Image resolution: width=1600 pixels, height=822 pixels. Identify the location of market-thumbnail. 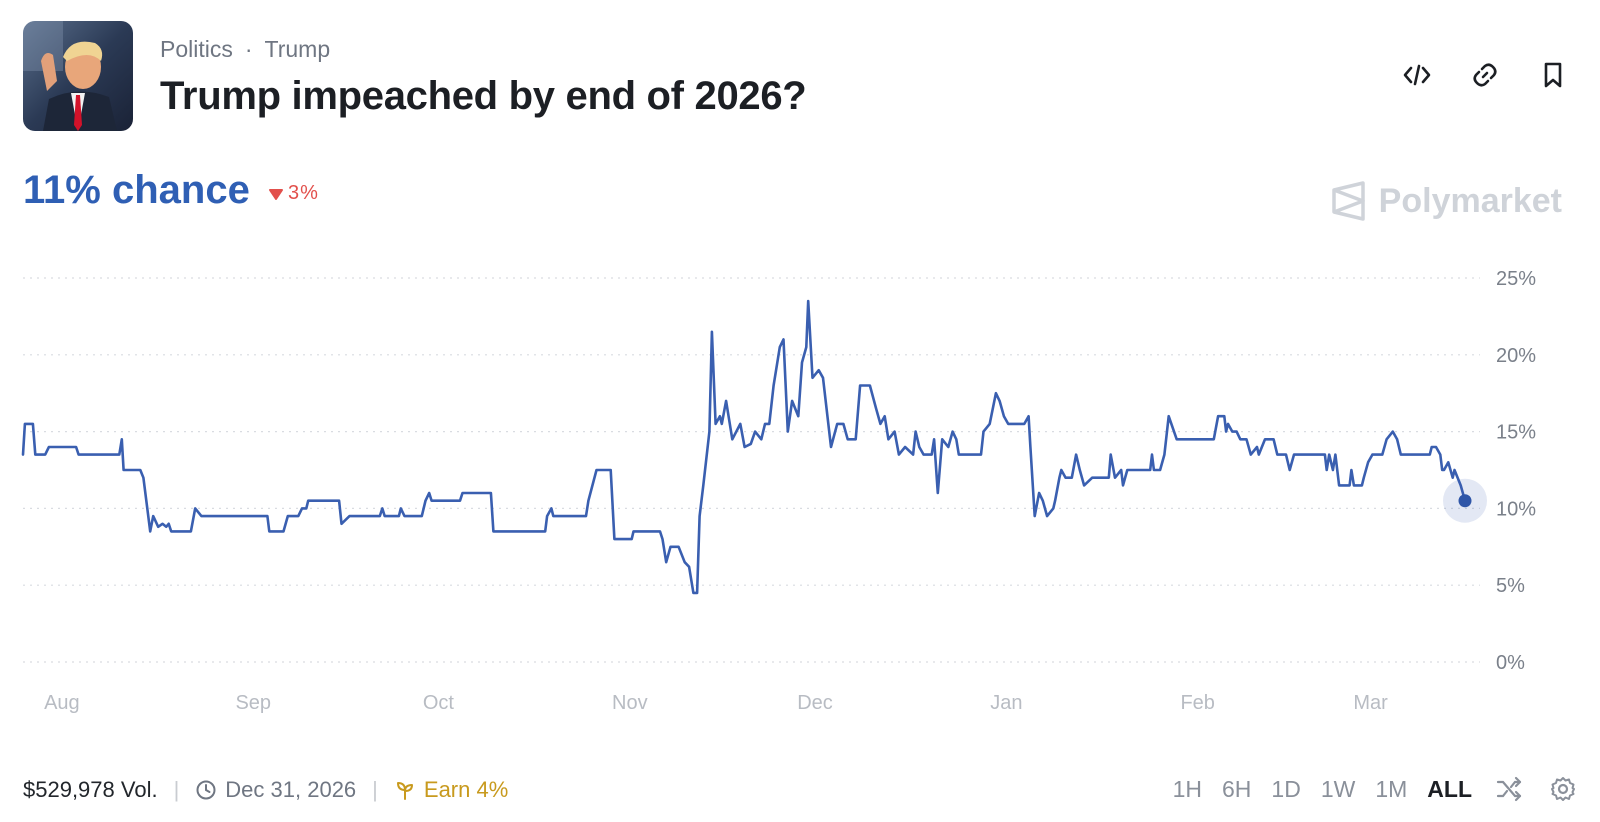
(78, 76).